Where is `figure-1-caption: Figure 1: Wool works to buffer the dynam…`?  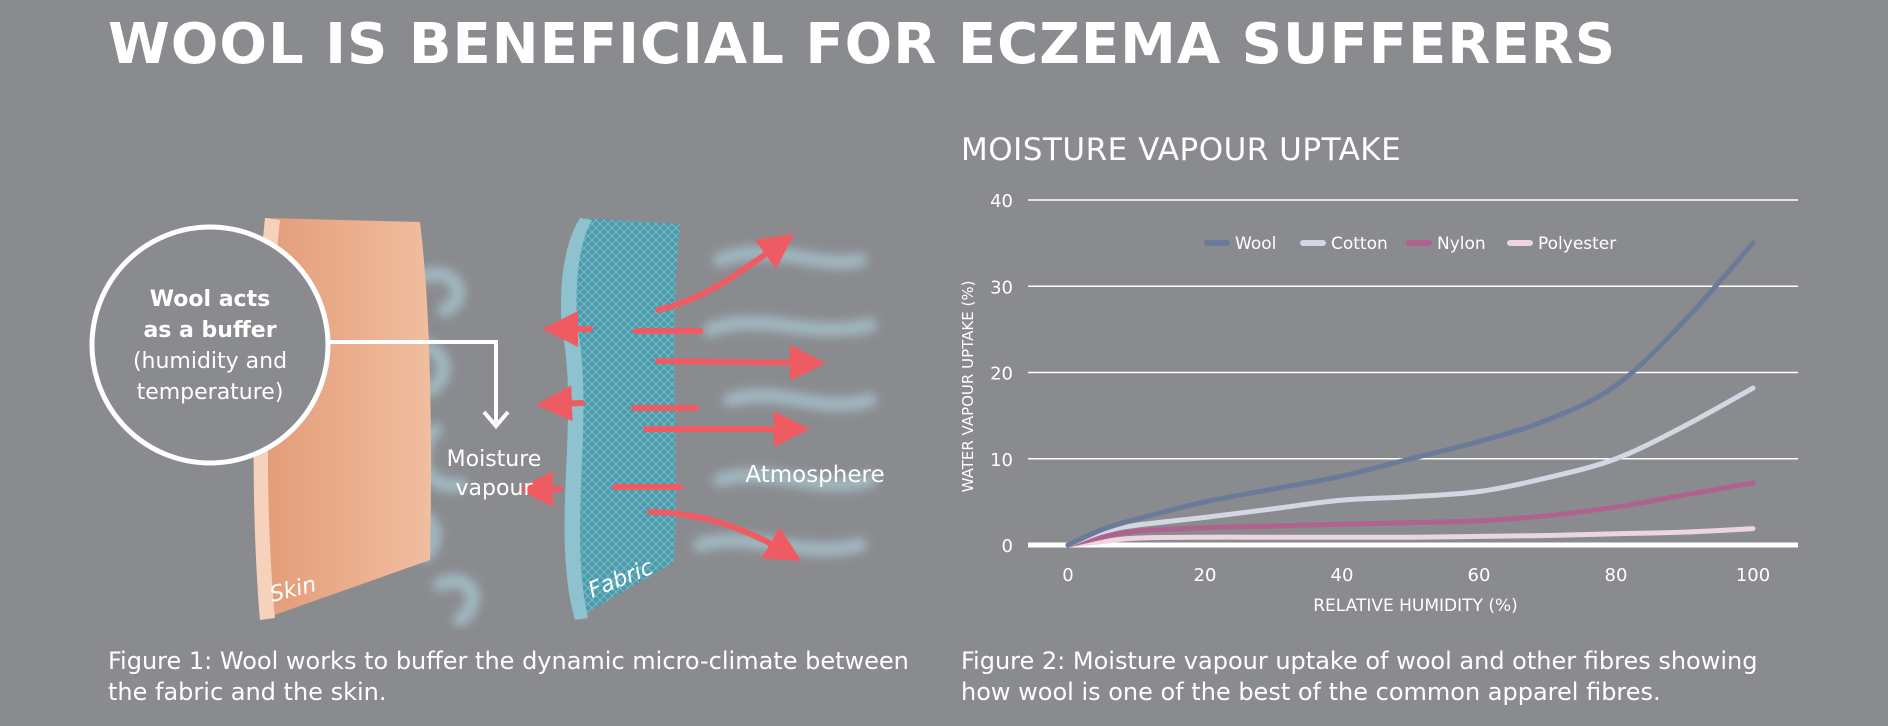 figure-1-caption: Figure 1: Wool works to buffer the dynam… is located at coordinates (508, 676).